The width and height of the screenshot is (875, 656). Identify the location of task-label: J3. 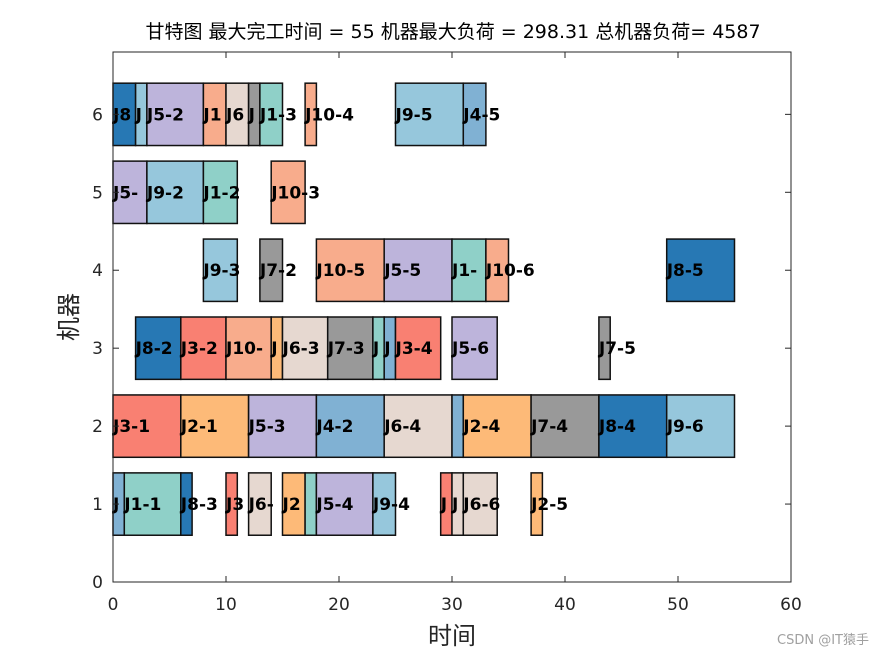
(234, 505).